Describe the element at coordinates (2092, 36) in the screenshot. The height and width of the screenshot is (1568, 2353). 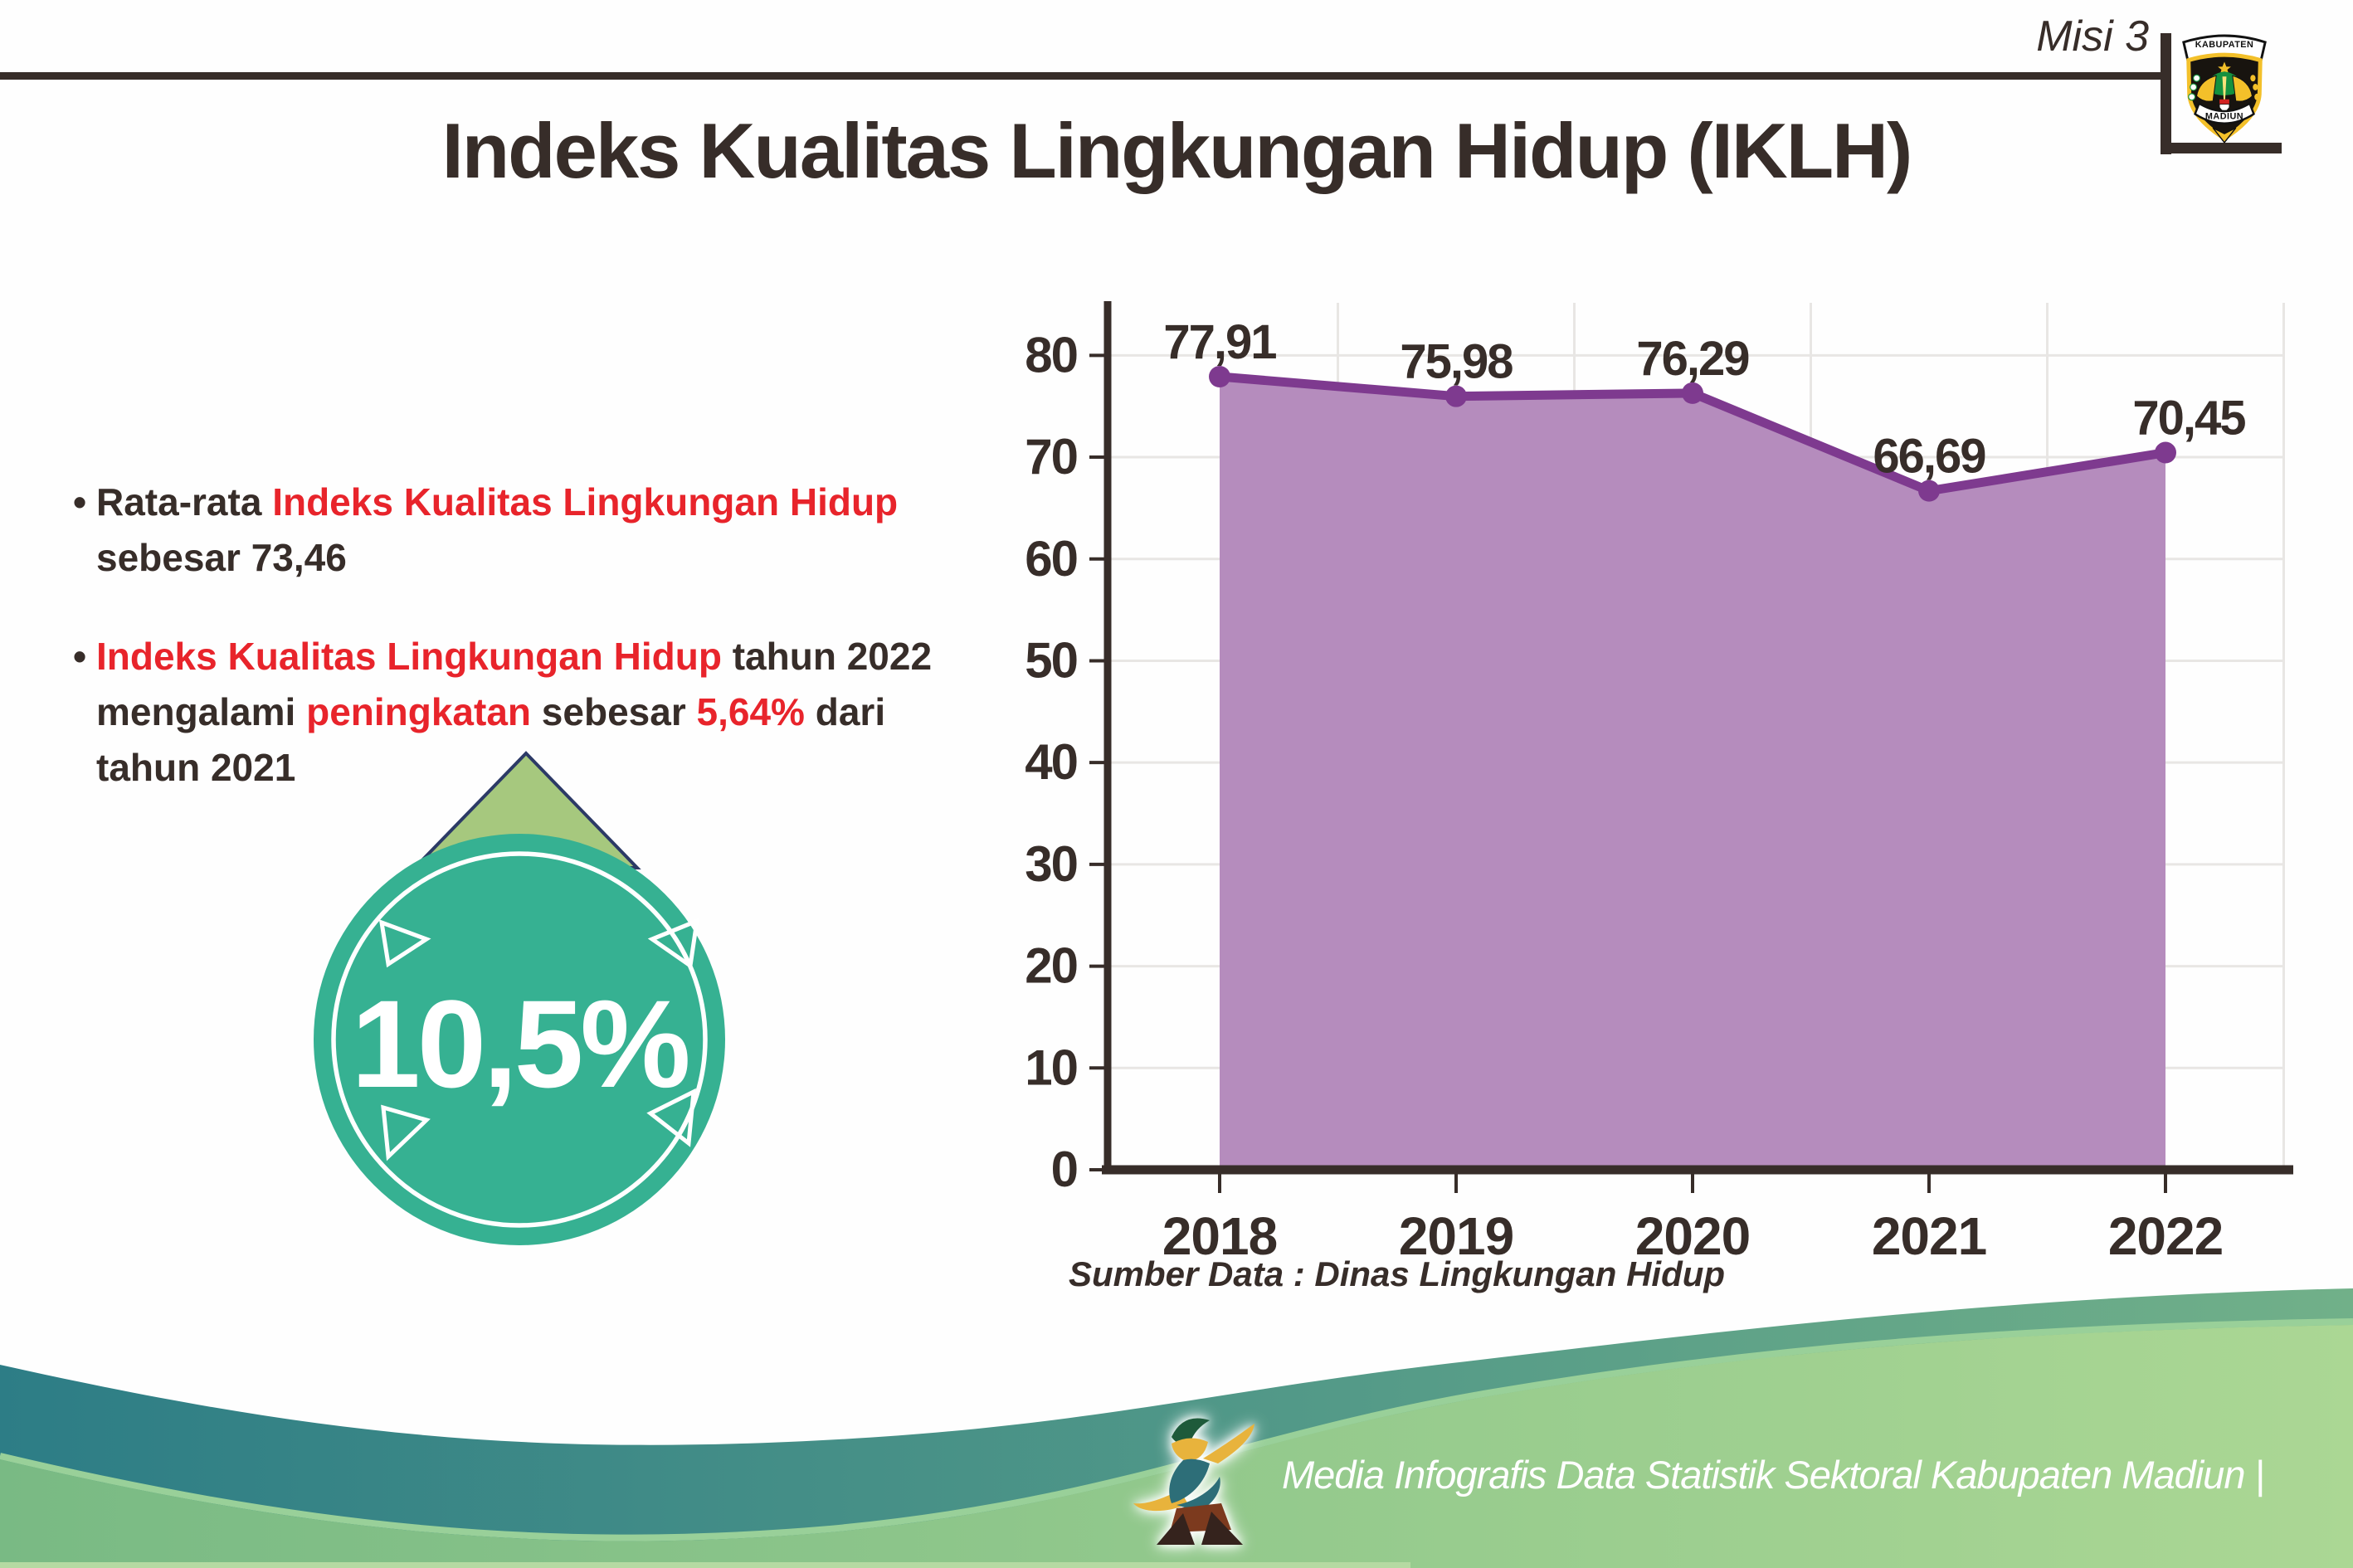
I see `misi-label: Misi 3` at that location.